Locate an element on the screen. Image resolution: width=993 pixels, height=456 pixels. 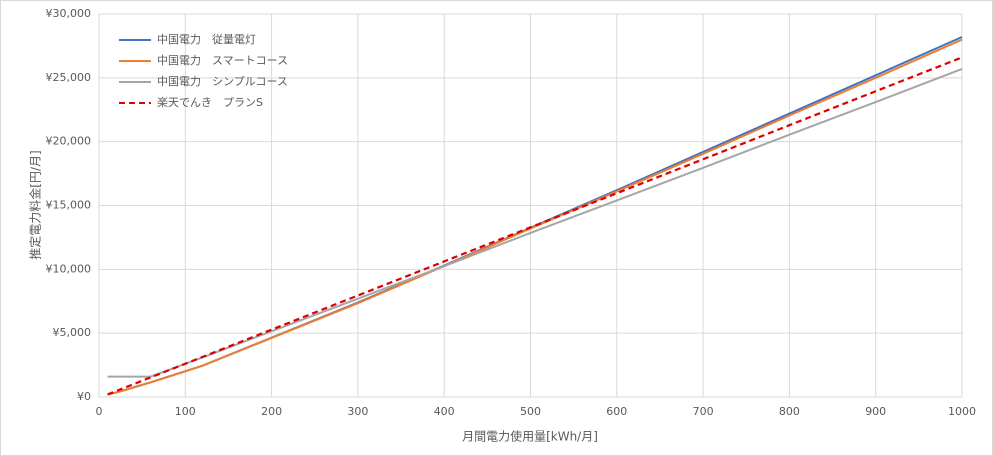
legend-label: 中国電力 従量電灯 is located at coordinates (206, 39).